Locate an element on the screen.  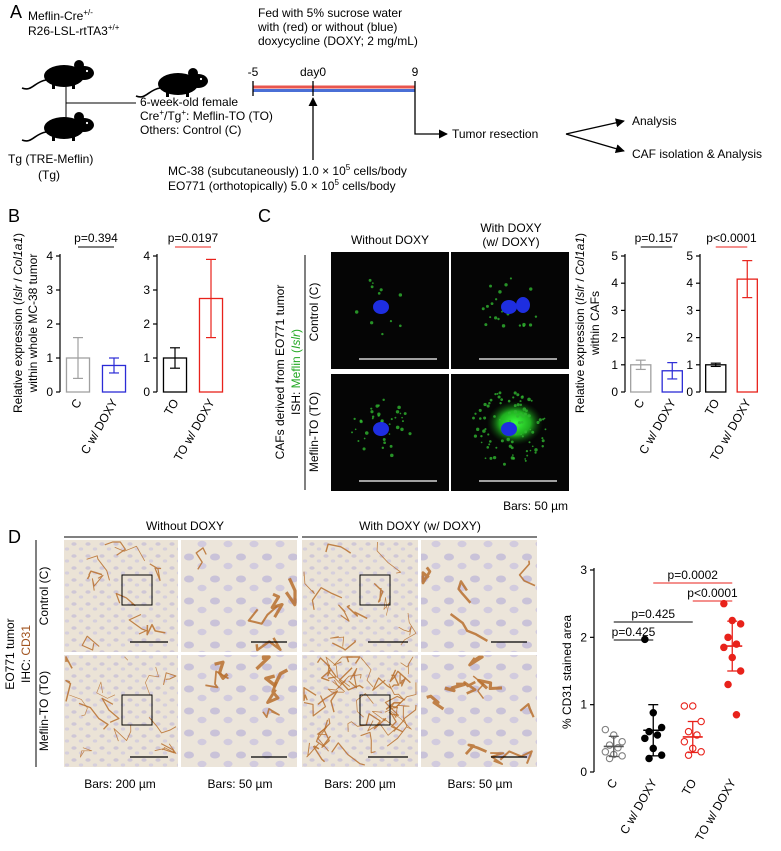
row-label: Meflin-TO (TO) is located at coordinates (314, 432).